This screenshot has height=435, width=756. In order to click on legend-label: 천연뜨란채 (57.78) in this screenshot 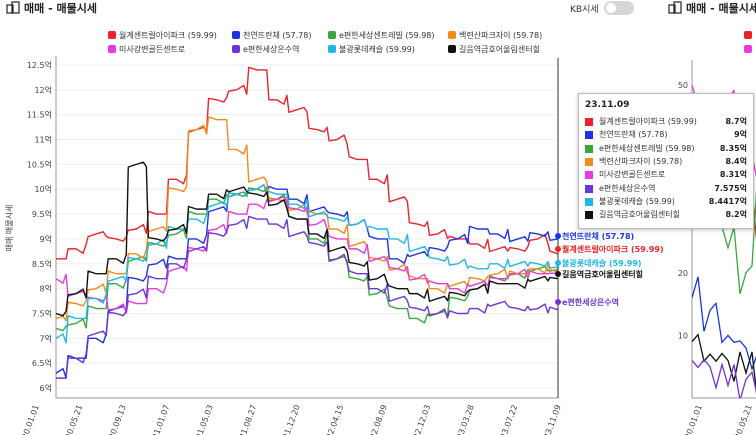, I will do `click(277, 35)`.